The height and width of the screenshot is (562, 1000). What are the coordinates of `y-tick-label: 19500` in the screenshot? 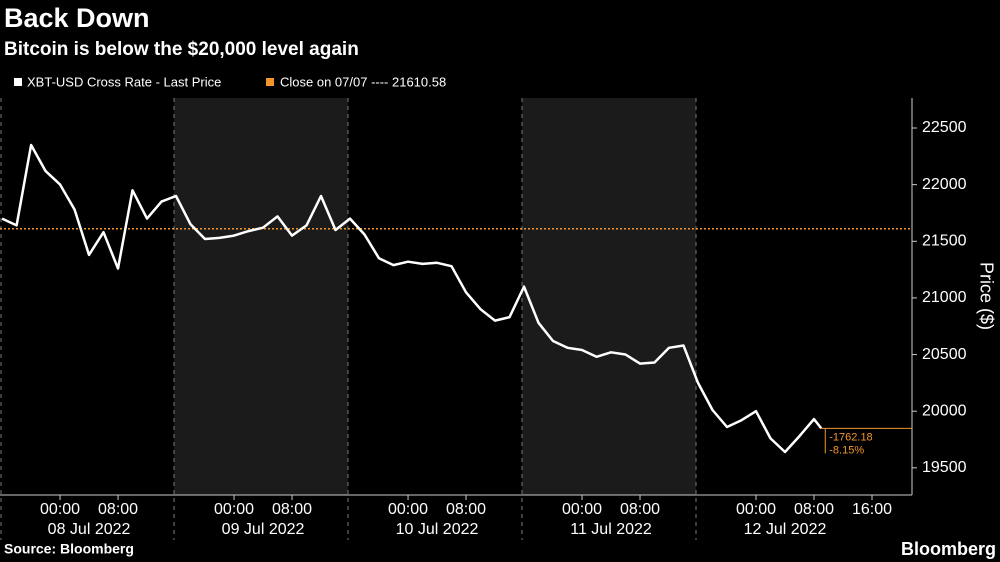 It's located at (944, 467).